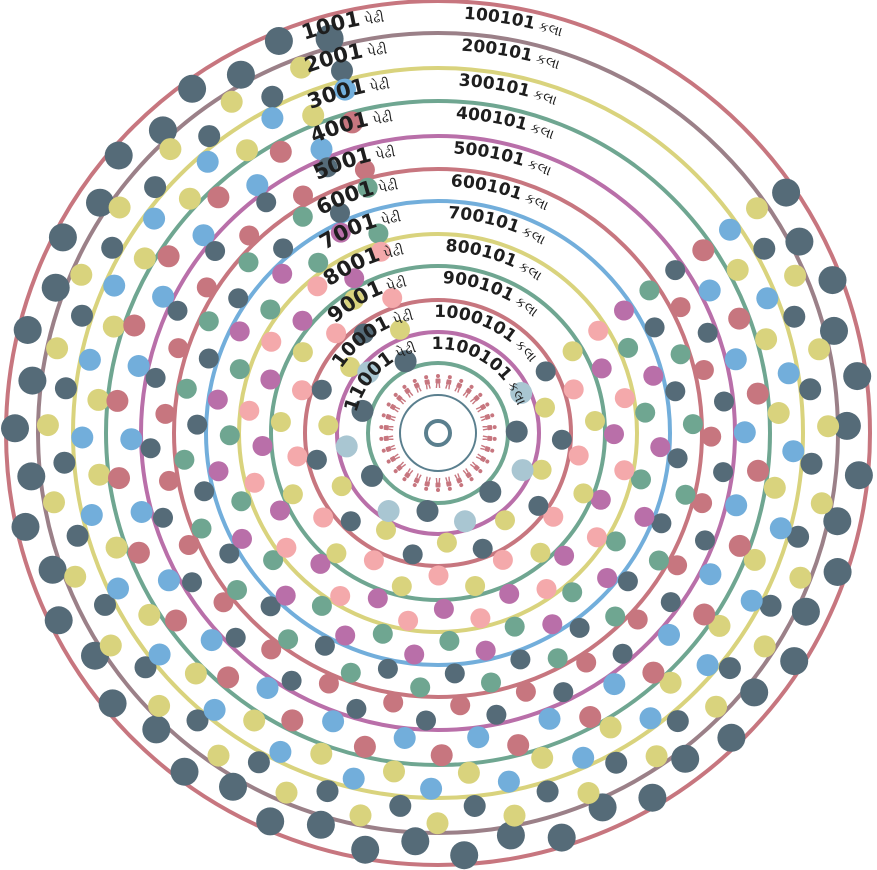  What do you see at coordinates (492, 119) in the screenshot?
I see `years-number: 400101` at bounding box center [492, 119].